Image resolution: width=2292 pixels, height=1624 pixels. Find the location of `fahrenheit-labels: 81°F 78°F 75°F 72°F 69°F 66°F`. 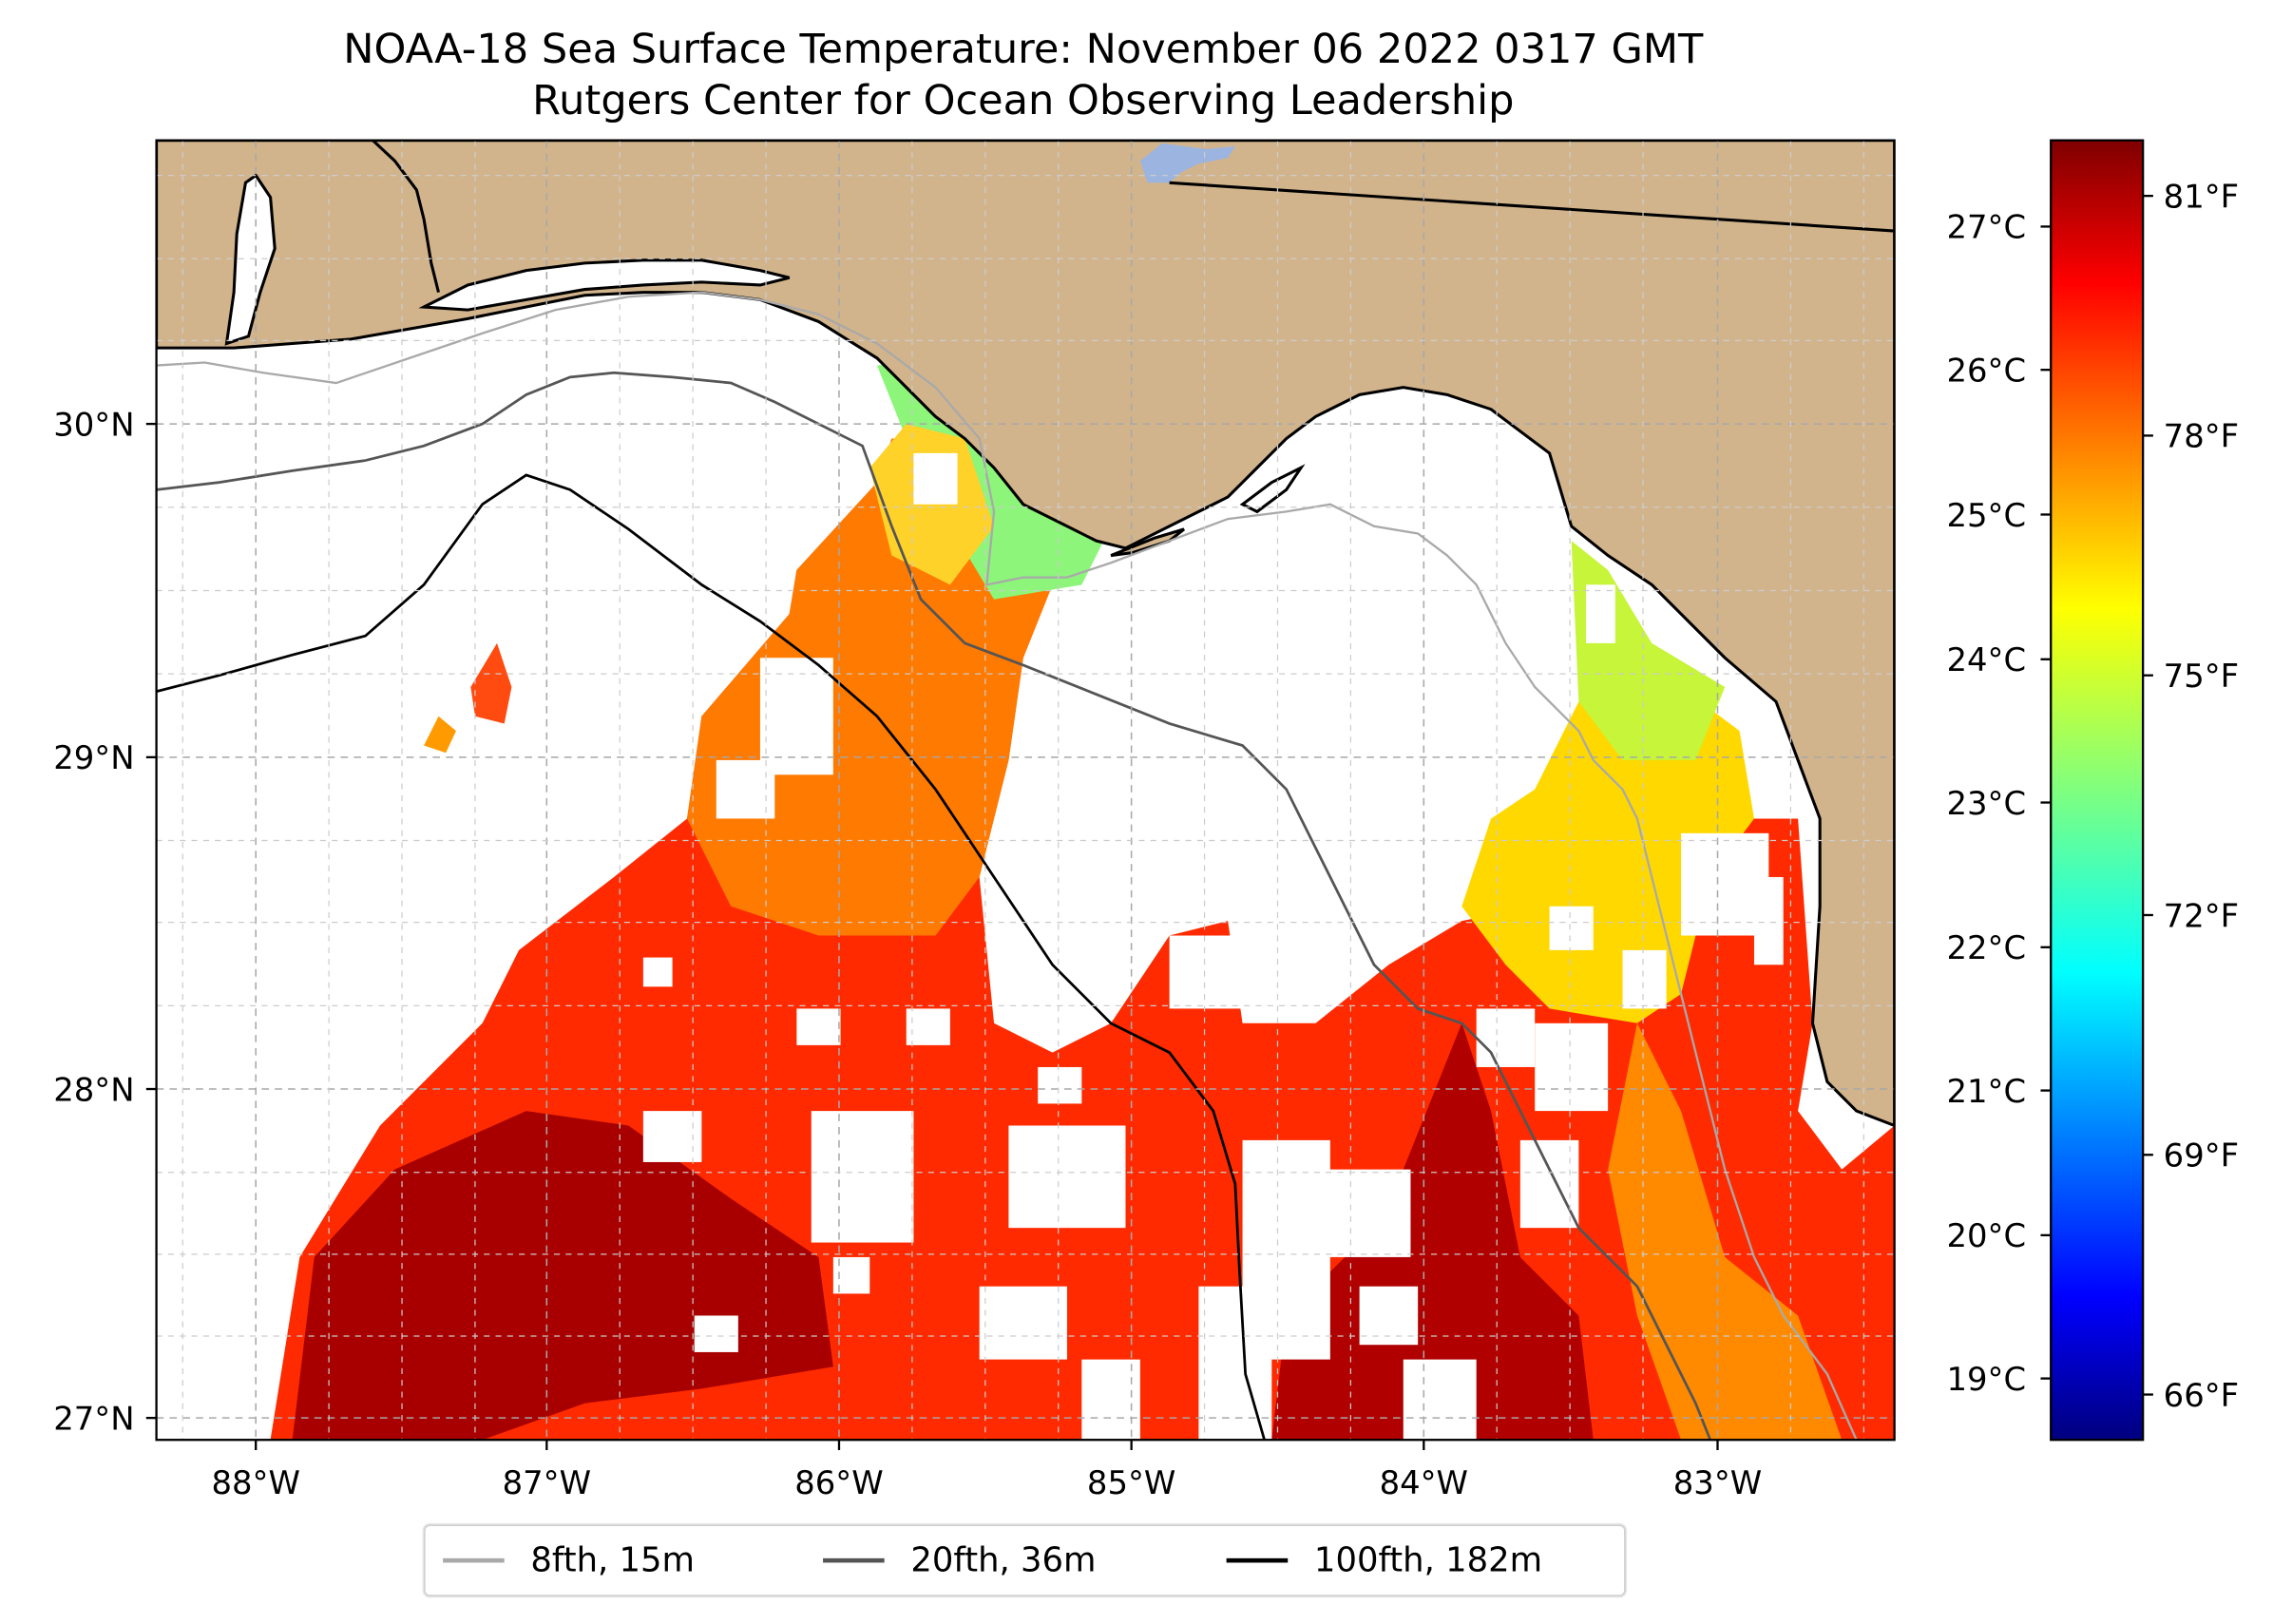

fahrenheit-labels: 81°F 78°F 75°F 72°F 69°F 66°F is located at coordinates (2201, 795).